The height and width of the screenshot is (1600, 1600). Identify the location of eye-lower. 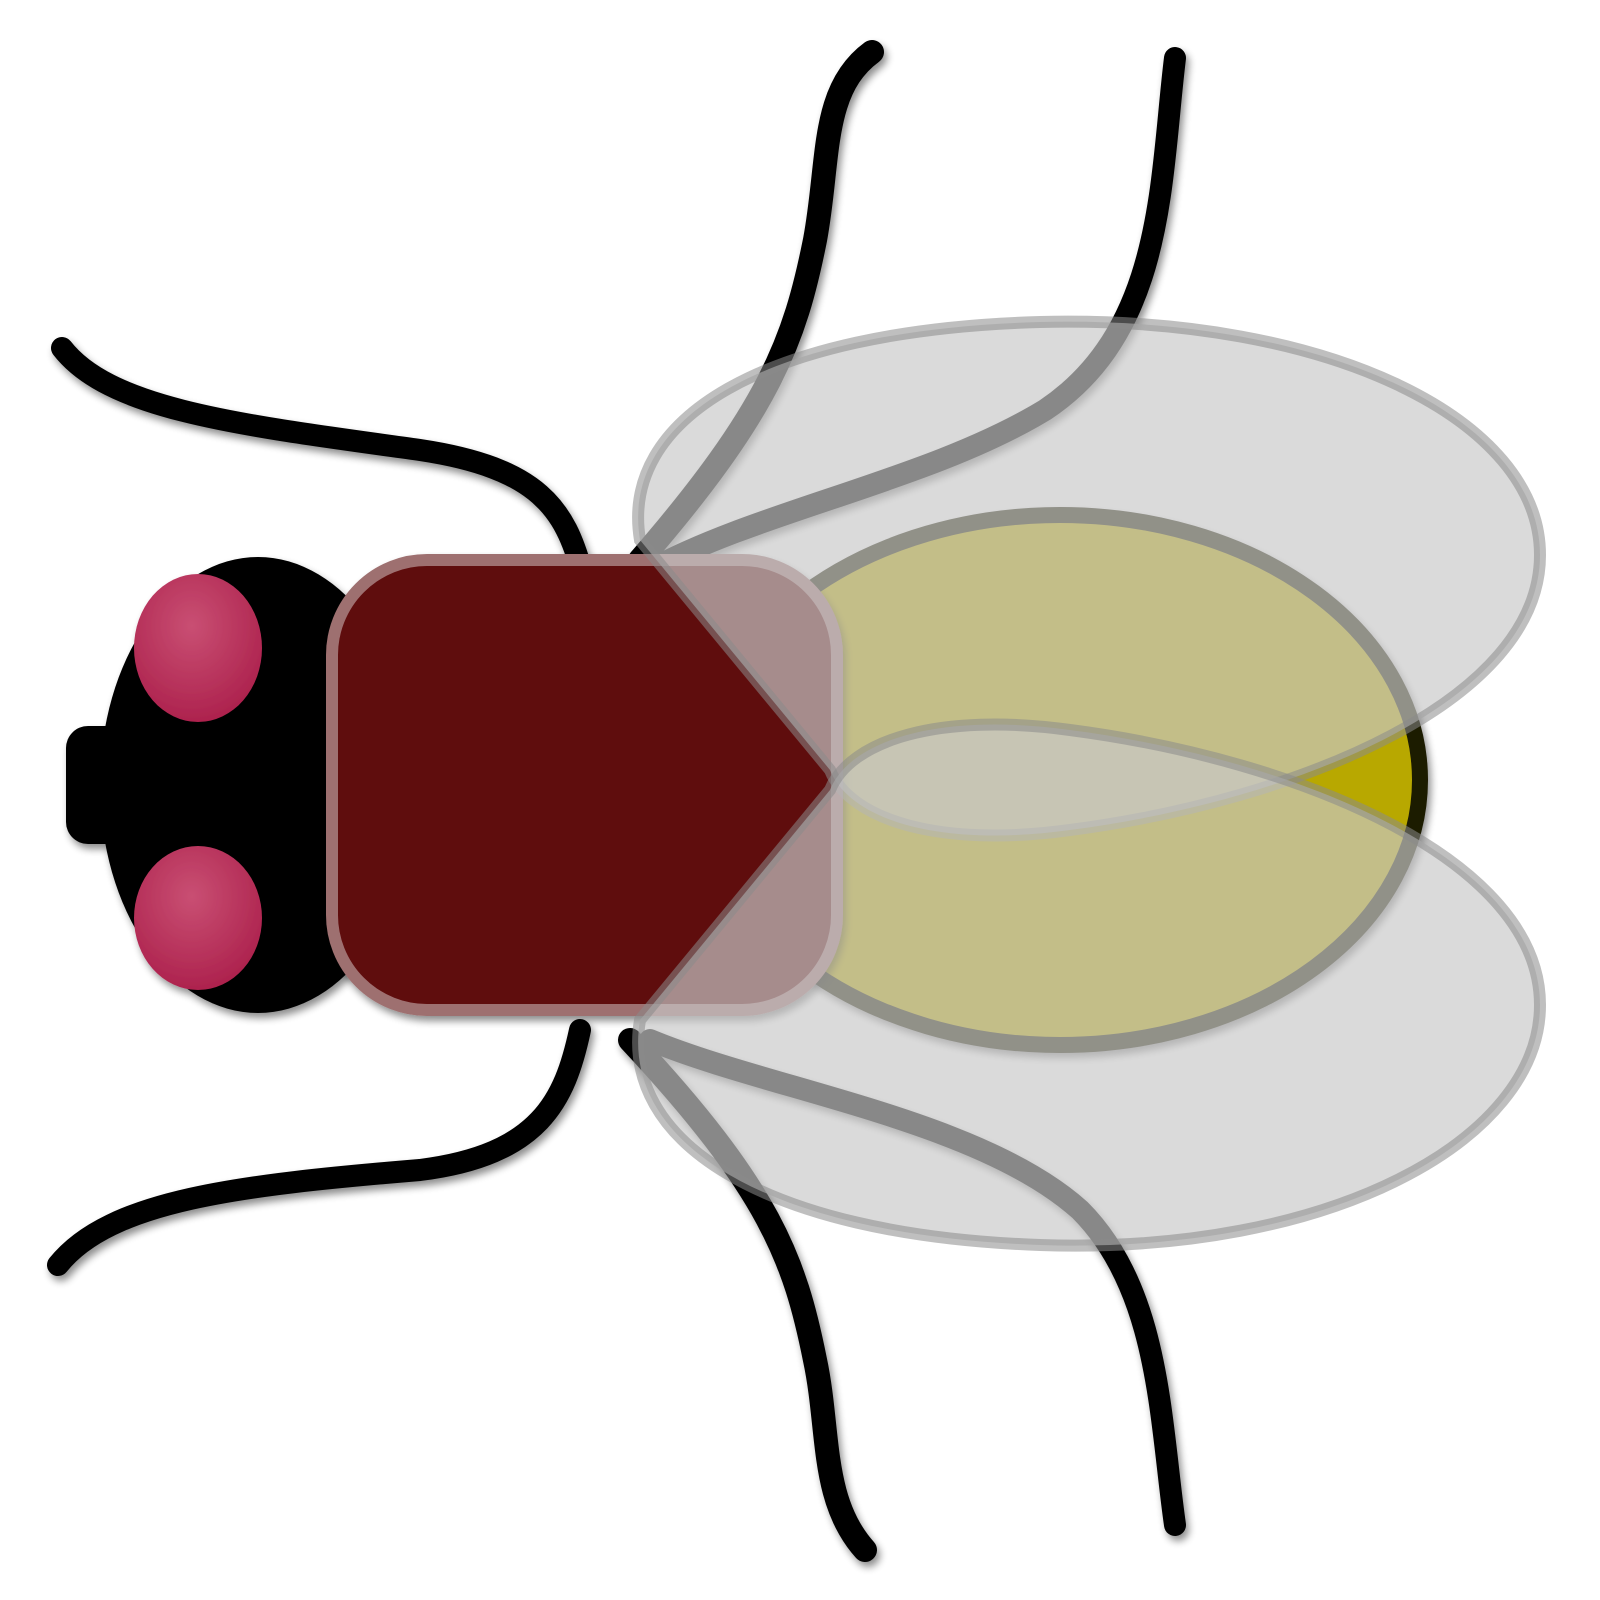
(198, 918).